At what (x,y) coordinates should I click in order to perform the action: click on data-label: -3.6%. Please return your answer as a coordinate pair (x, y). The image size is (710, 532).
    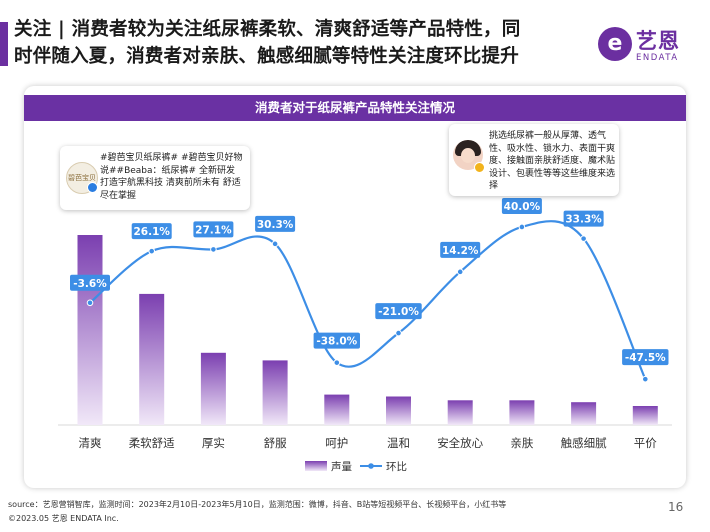
    Looking at the image, I should click on (90, 284).